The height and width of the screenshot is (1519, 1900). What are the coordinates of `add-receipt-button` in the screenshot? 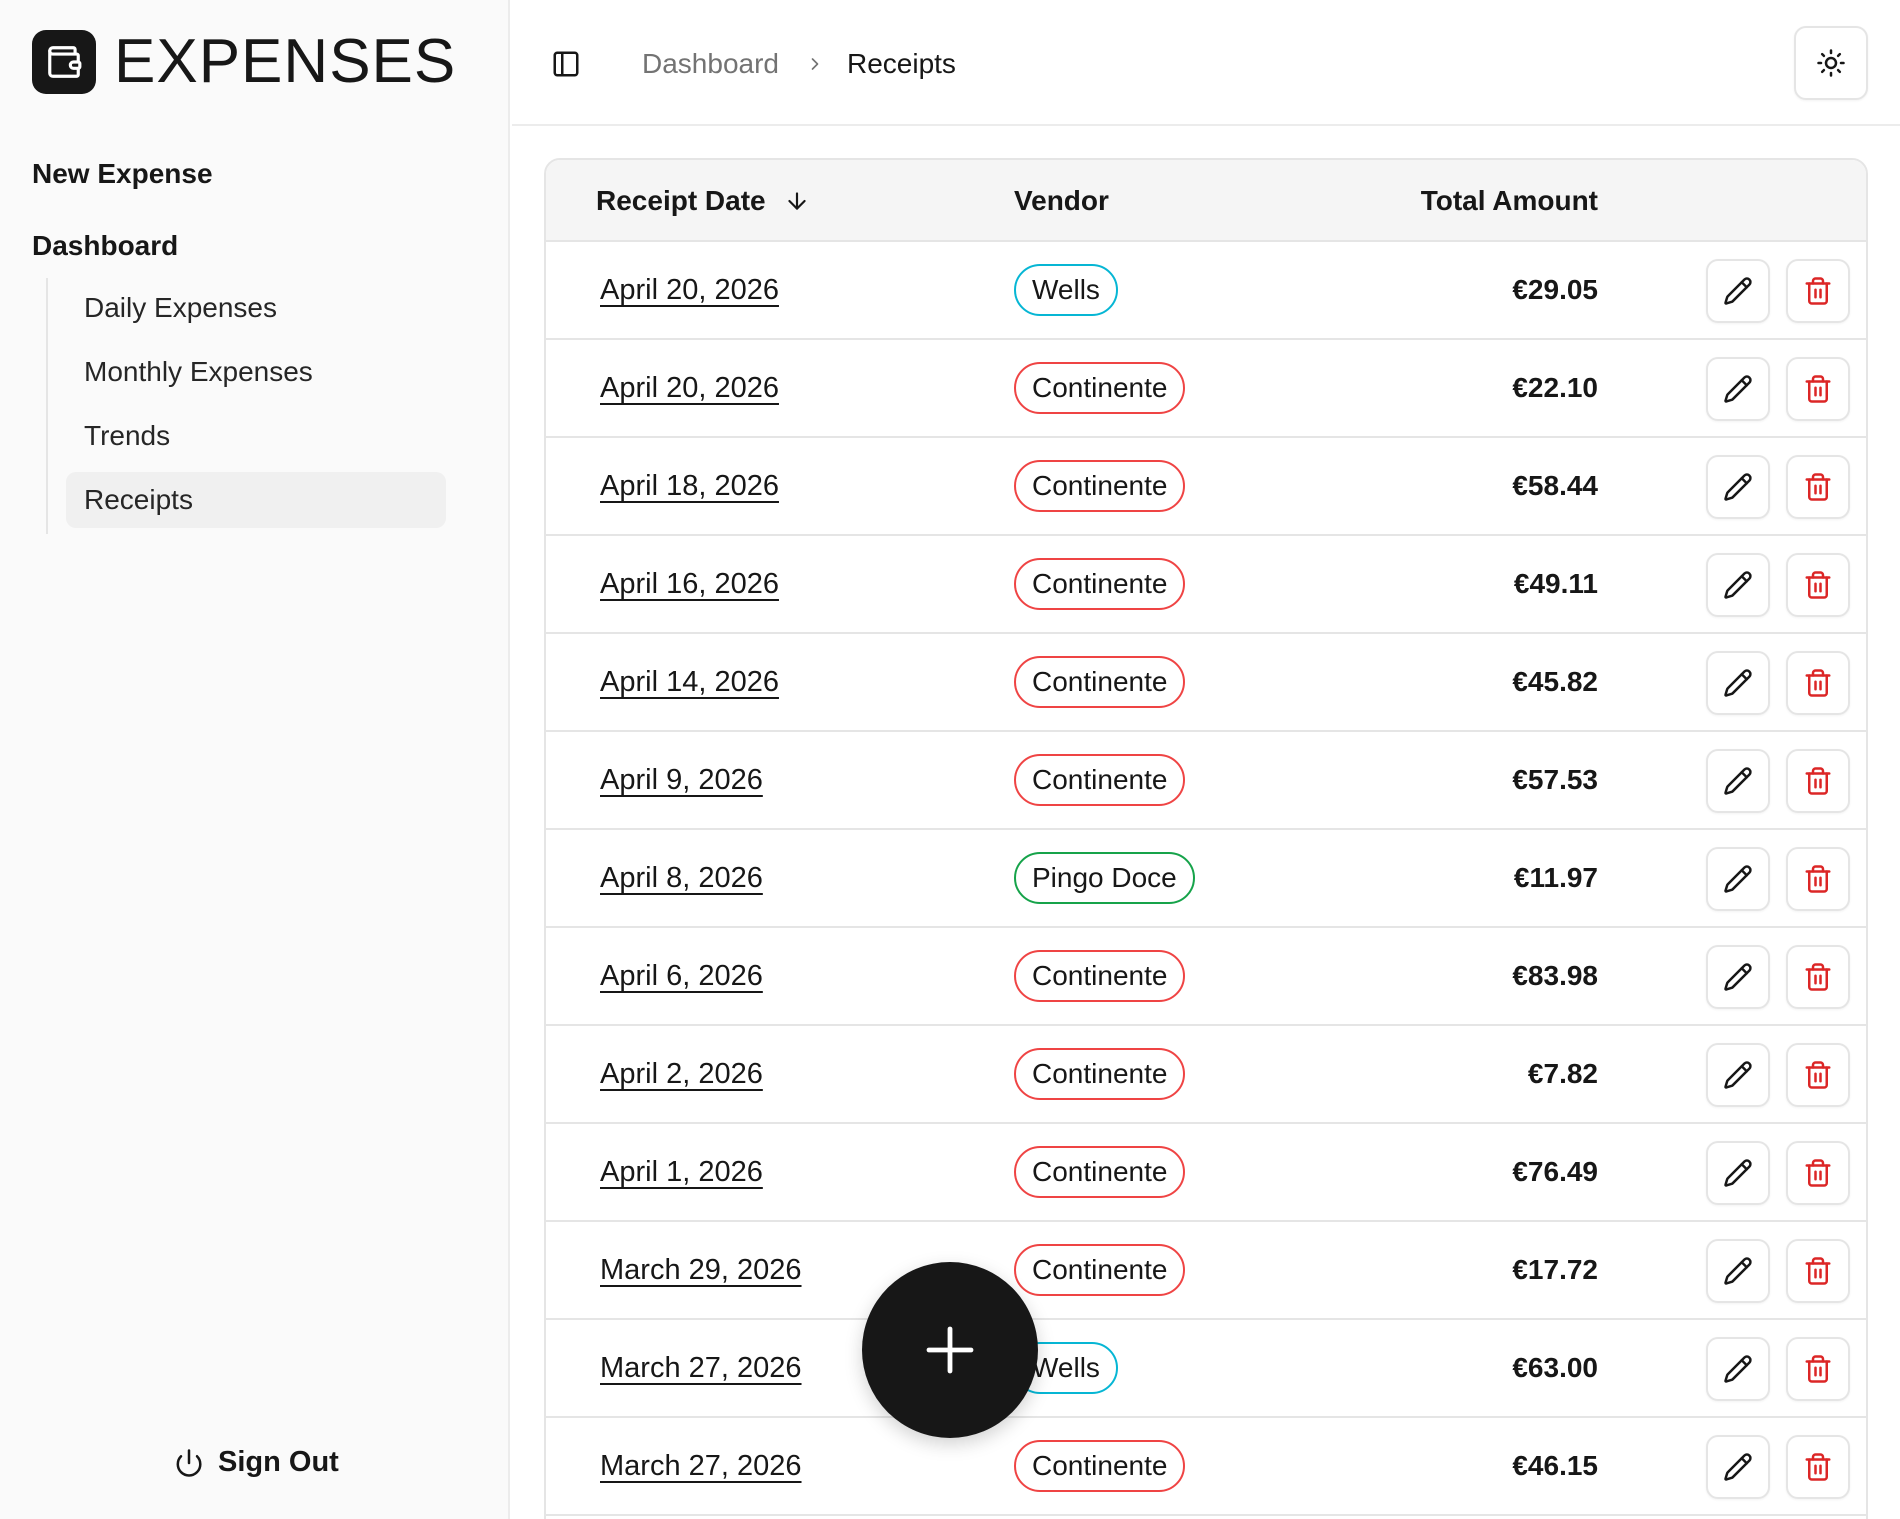 It's located at (950, 1350).